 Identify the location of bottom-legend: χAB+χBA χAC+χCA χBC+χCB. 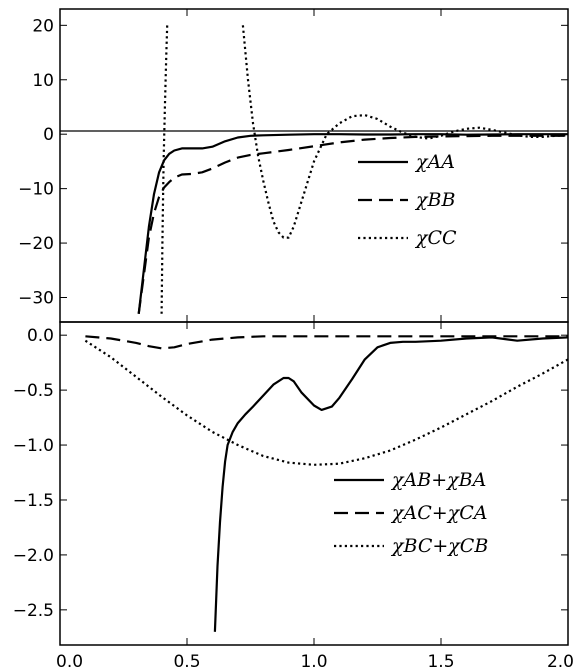
(411, 513).